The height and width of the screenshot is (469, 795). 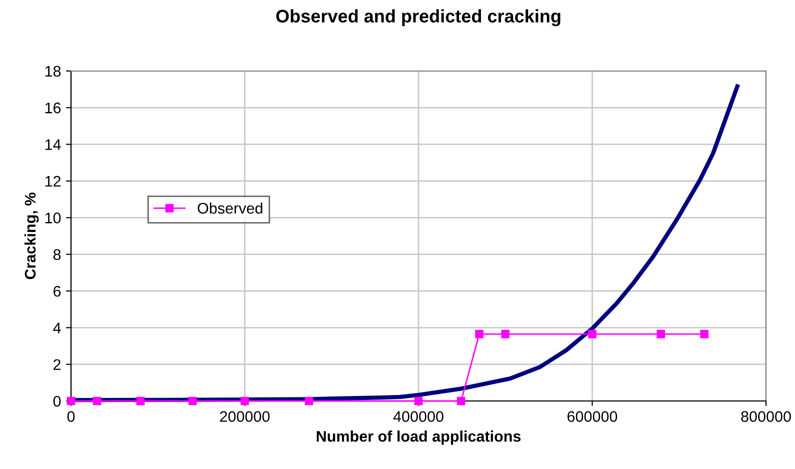 What do you see at coordinates (57, 328) in the screenshot?
I see `y-tick-label: 4` at bounding box center [57, 328].